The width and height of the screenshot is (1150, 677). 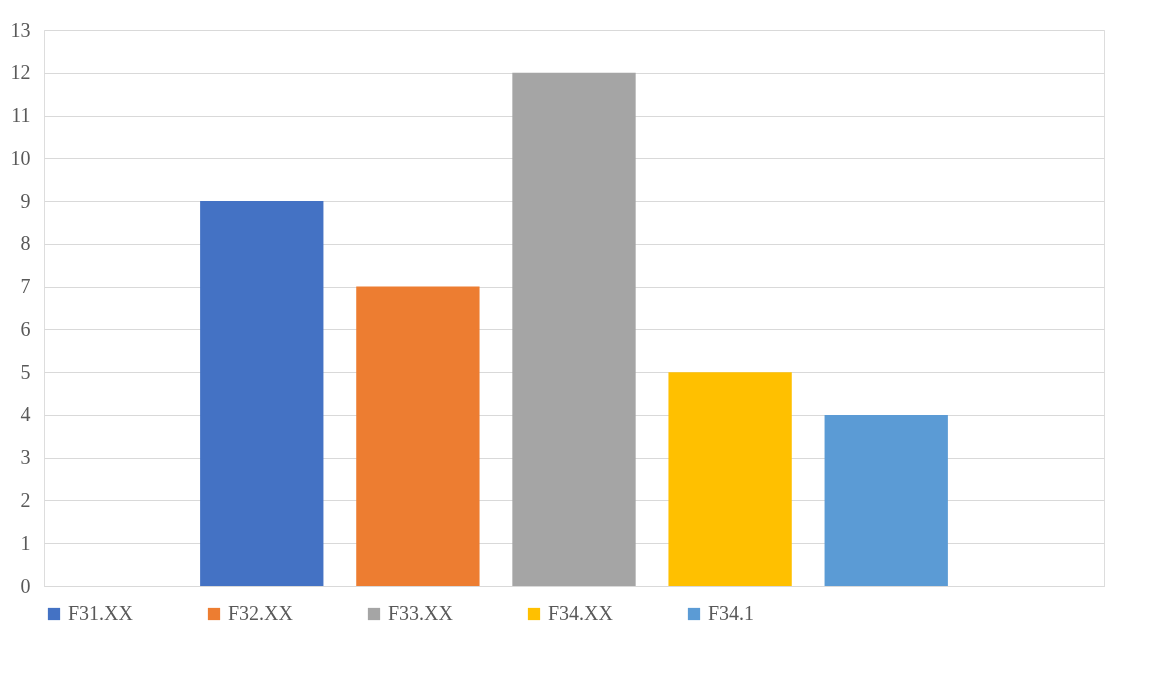 What do you see at coordinates (25, 542) in the screenshot?
I see `y-tick-label: 1` at bounding box center [25, 542].